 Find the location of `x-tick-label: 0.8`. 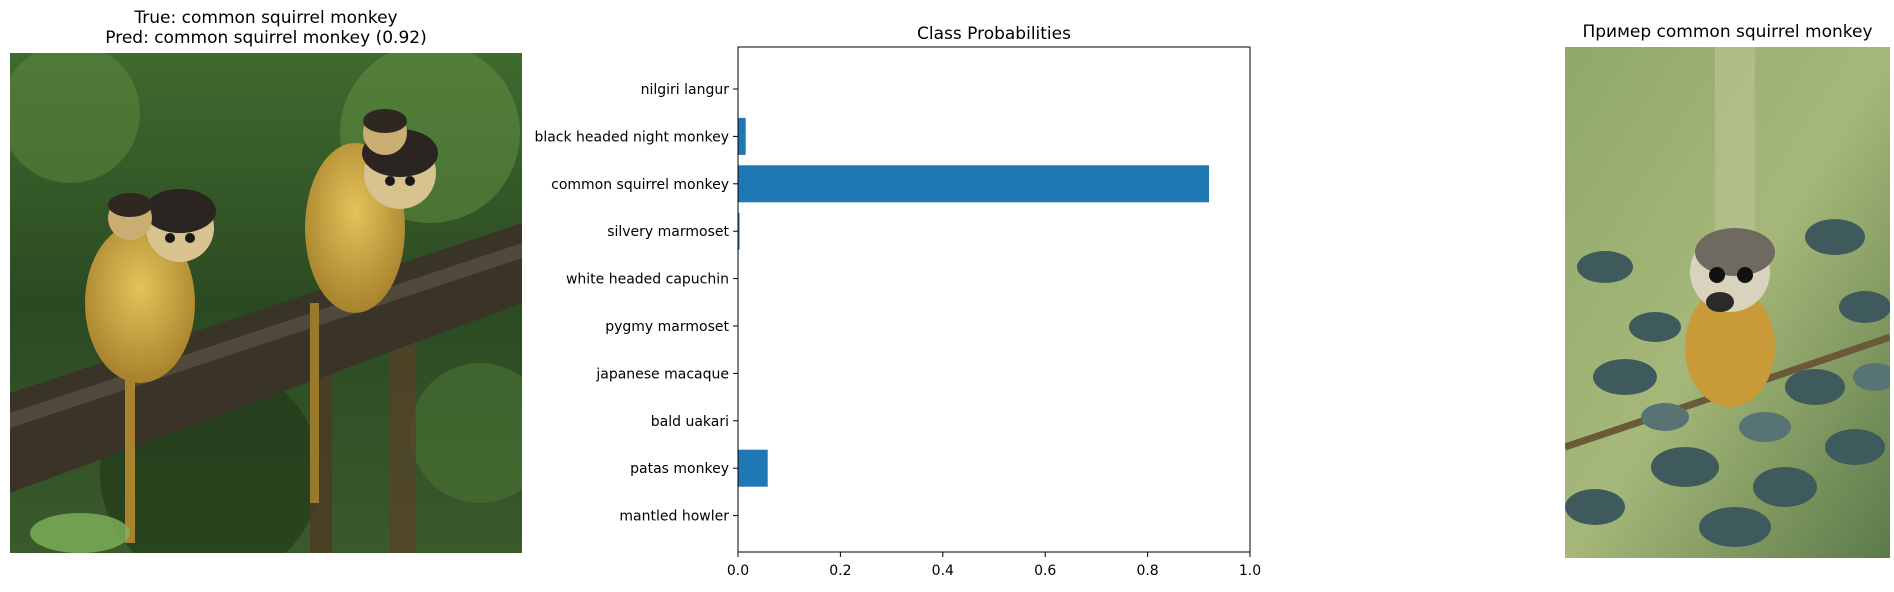

x-tick-label: 0.8 is located at coordinates (1147, 571).